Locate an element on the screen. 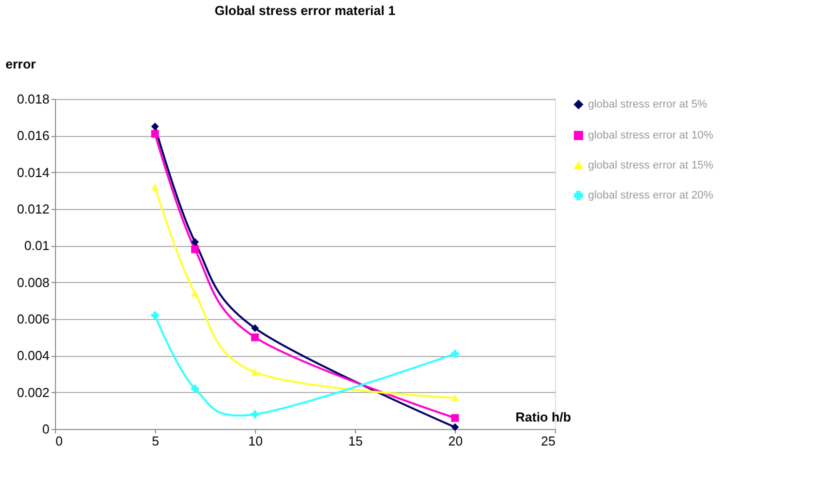  y-tick-label: 0.018 is located at coordinates (33, 99).